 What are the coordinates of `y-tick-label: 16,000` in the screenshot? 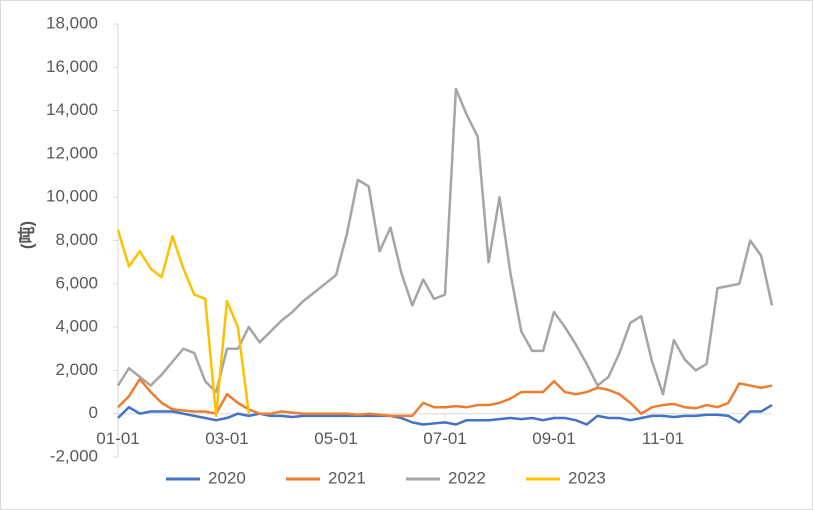 It's located at (72, 66).